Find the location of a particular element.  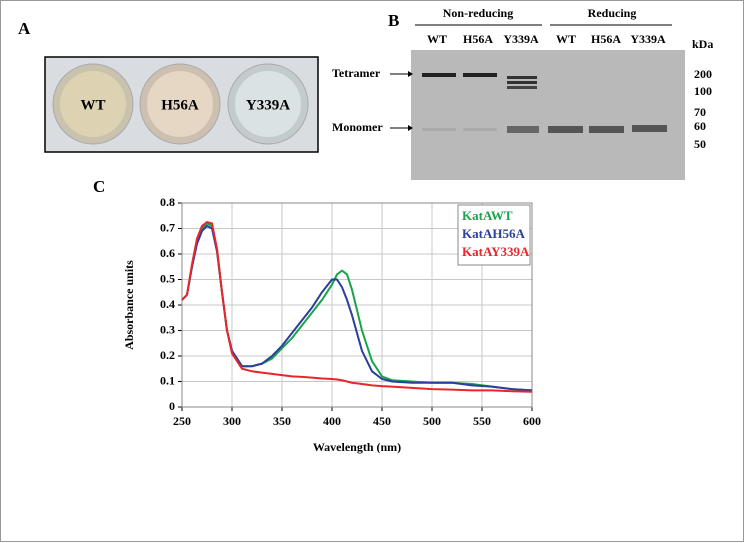

legend-box is located at coordinates (494, 235).